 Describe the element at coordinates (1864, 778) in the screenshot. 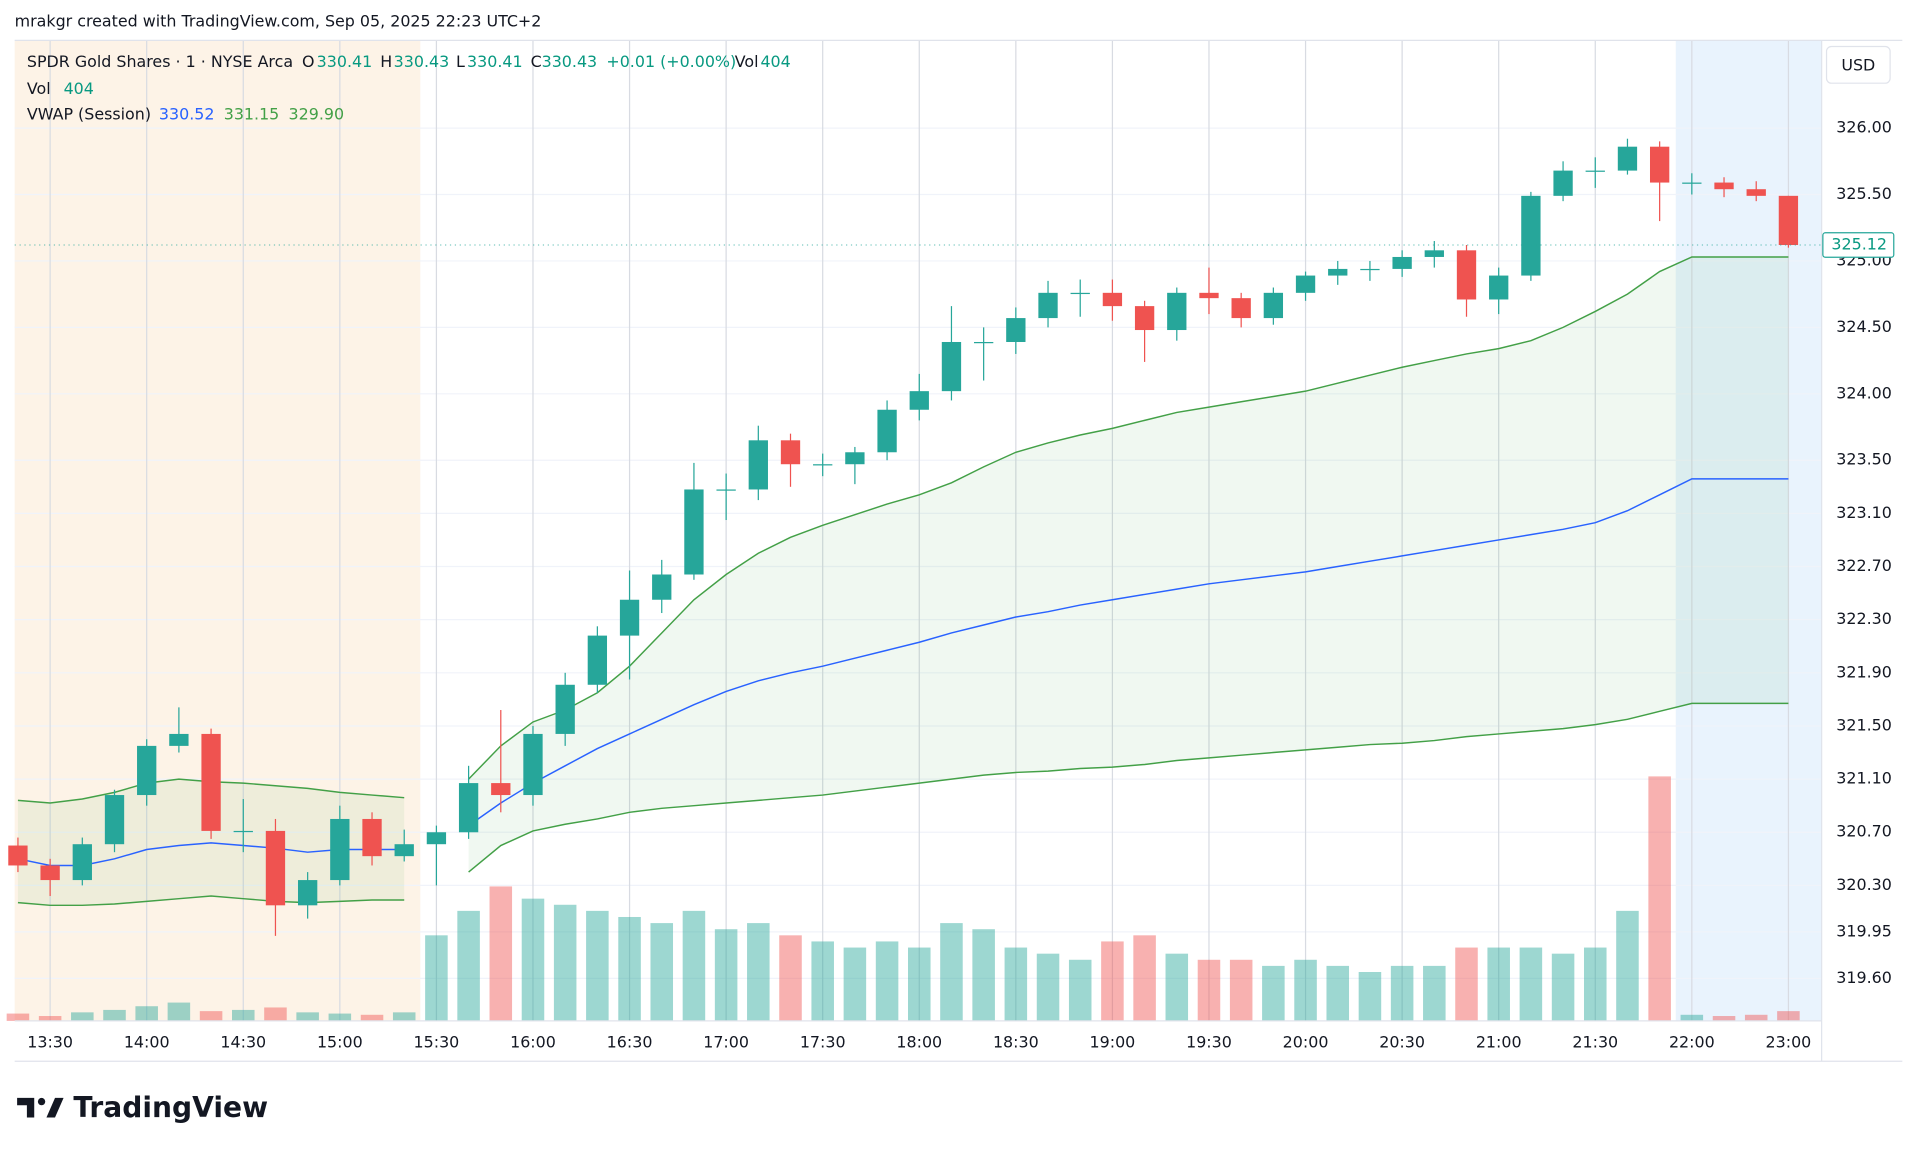

I see `y-tick-label: 321.10` at that location.